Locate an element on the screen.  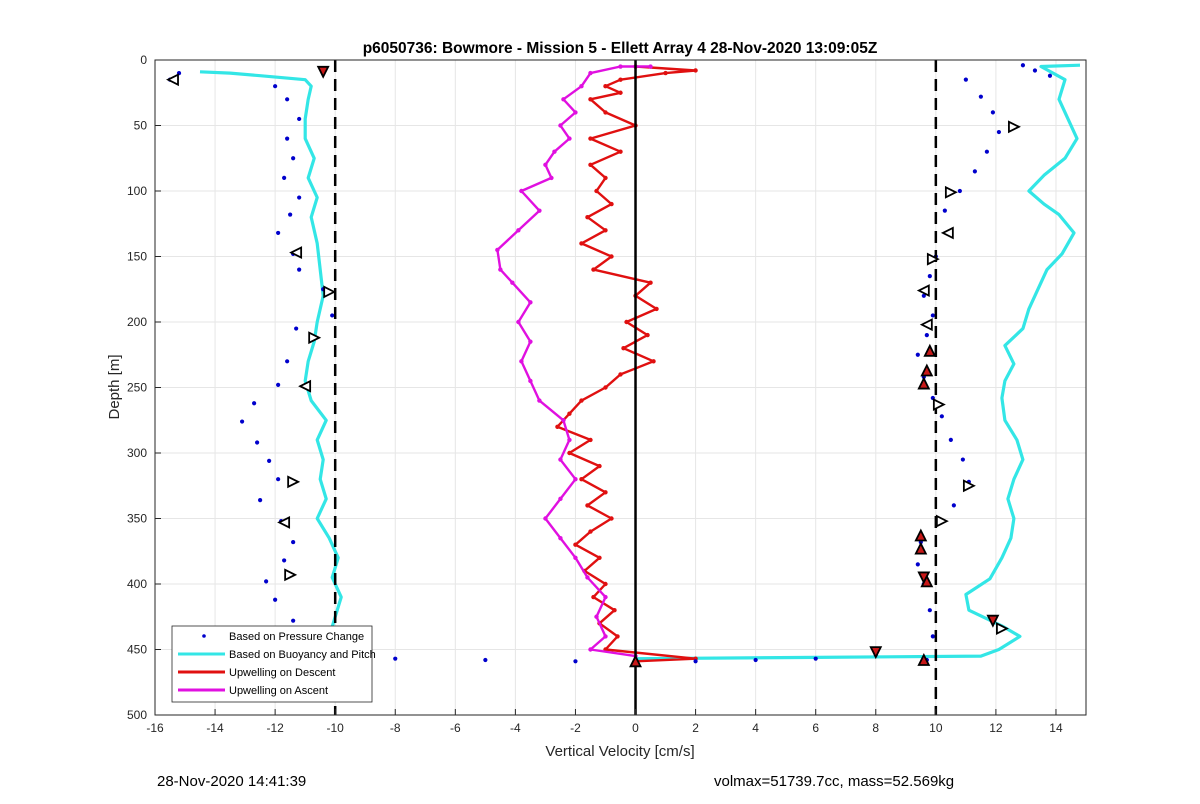
y-tick-label: 300 is located at coordinates (137, 453).